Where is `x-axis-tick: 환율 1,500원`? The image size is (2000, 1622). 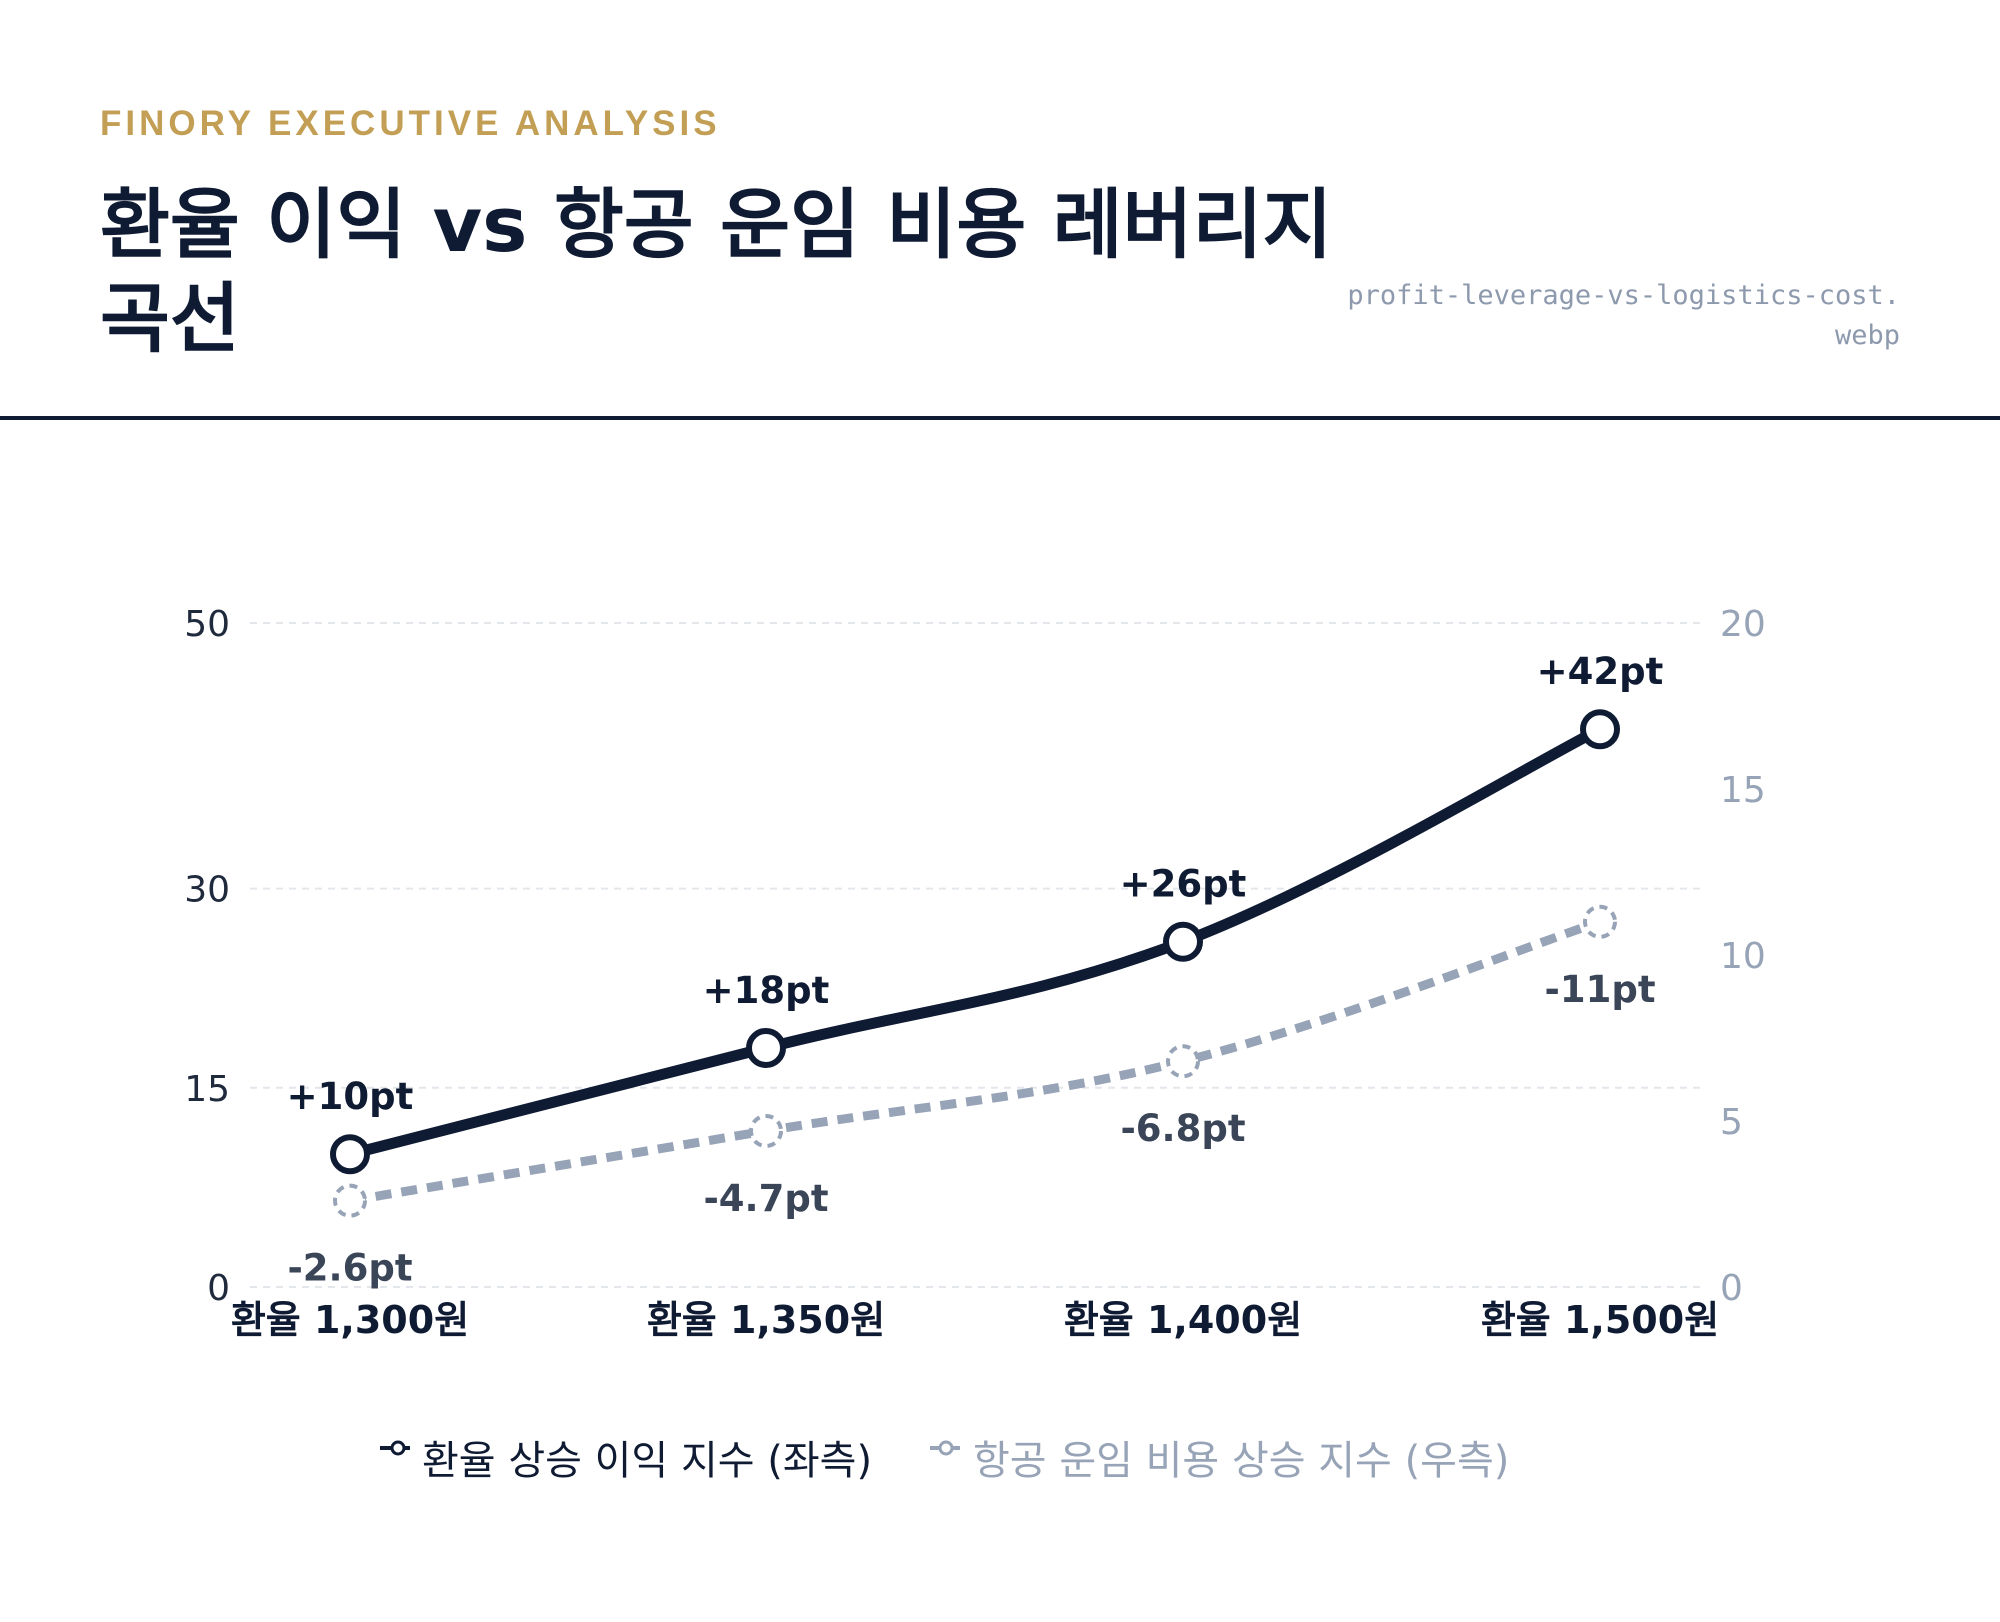
x-axis-tick: 환율 1,500원 is located at coordinates (1600, 1320).